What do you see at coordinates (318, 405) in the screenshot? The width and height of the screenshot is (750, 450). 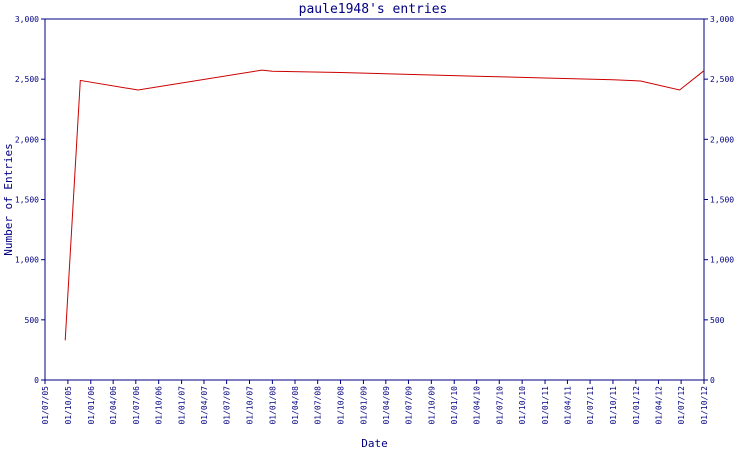 I see `x-tick-label: 01/07/08` at bounding box center [318, 405].